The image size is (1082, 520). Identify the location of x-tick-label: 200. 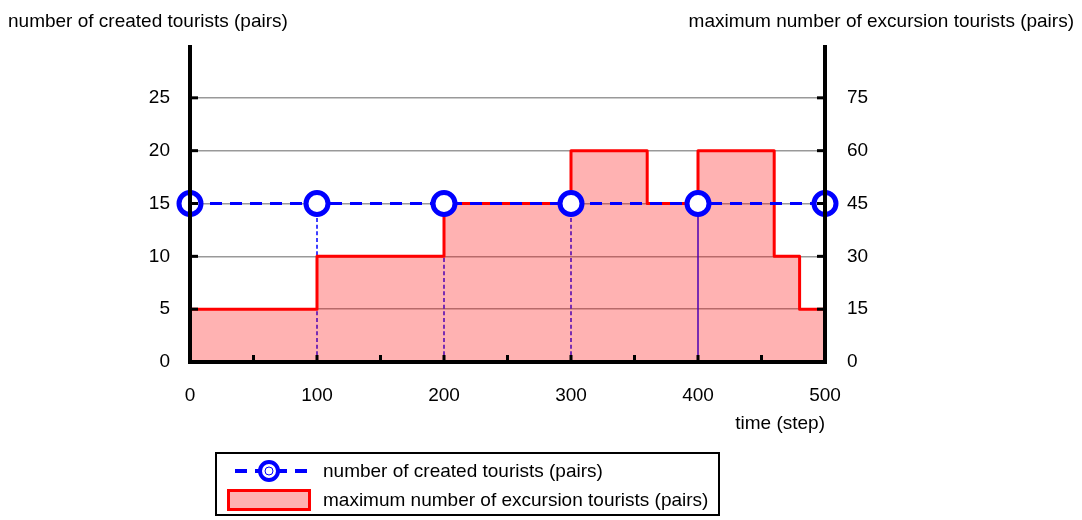
(444, 394).